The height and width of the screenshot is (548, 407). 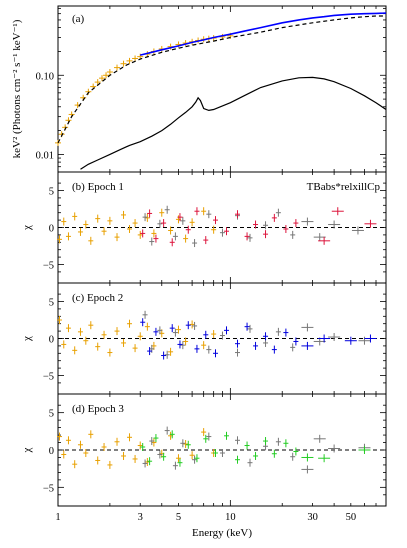 What do you see at coordinates (222, 533) in the screenshot?
I see `x-axis-label: Energy (keV)` at bounding box center [222, 533].